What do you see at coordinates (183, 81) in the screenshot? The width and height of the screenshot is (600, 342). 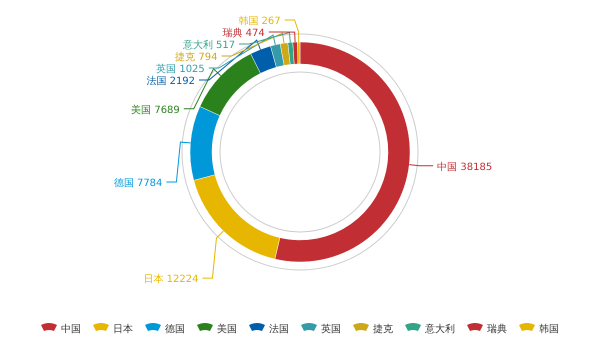 I see `data-label: 2192` at bounding box center [183, 81].